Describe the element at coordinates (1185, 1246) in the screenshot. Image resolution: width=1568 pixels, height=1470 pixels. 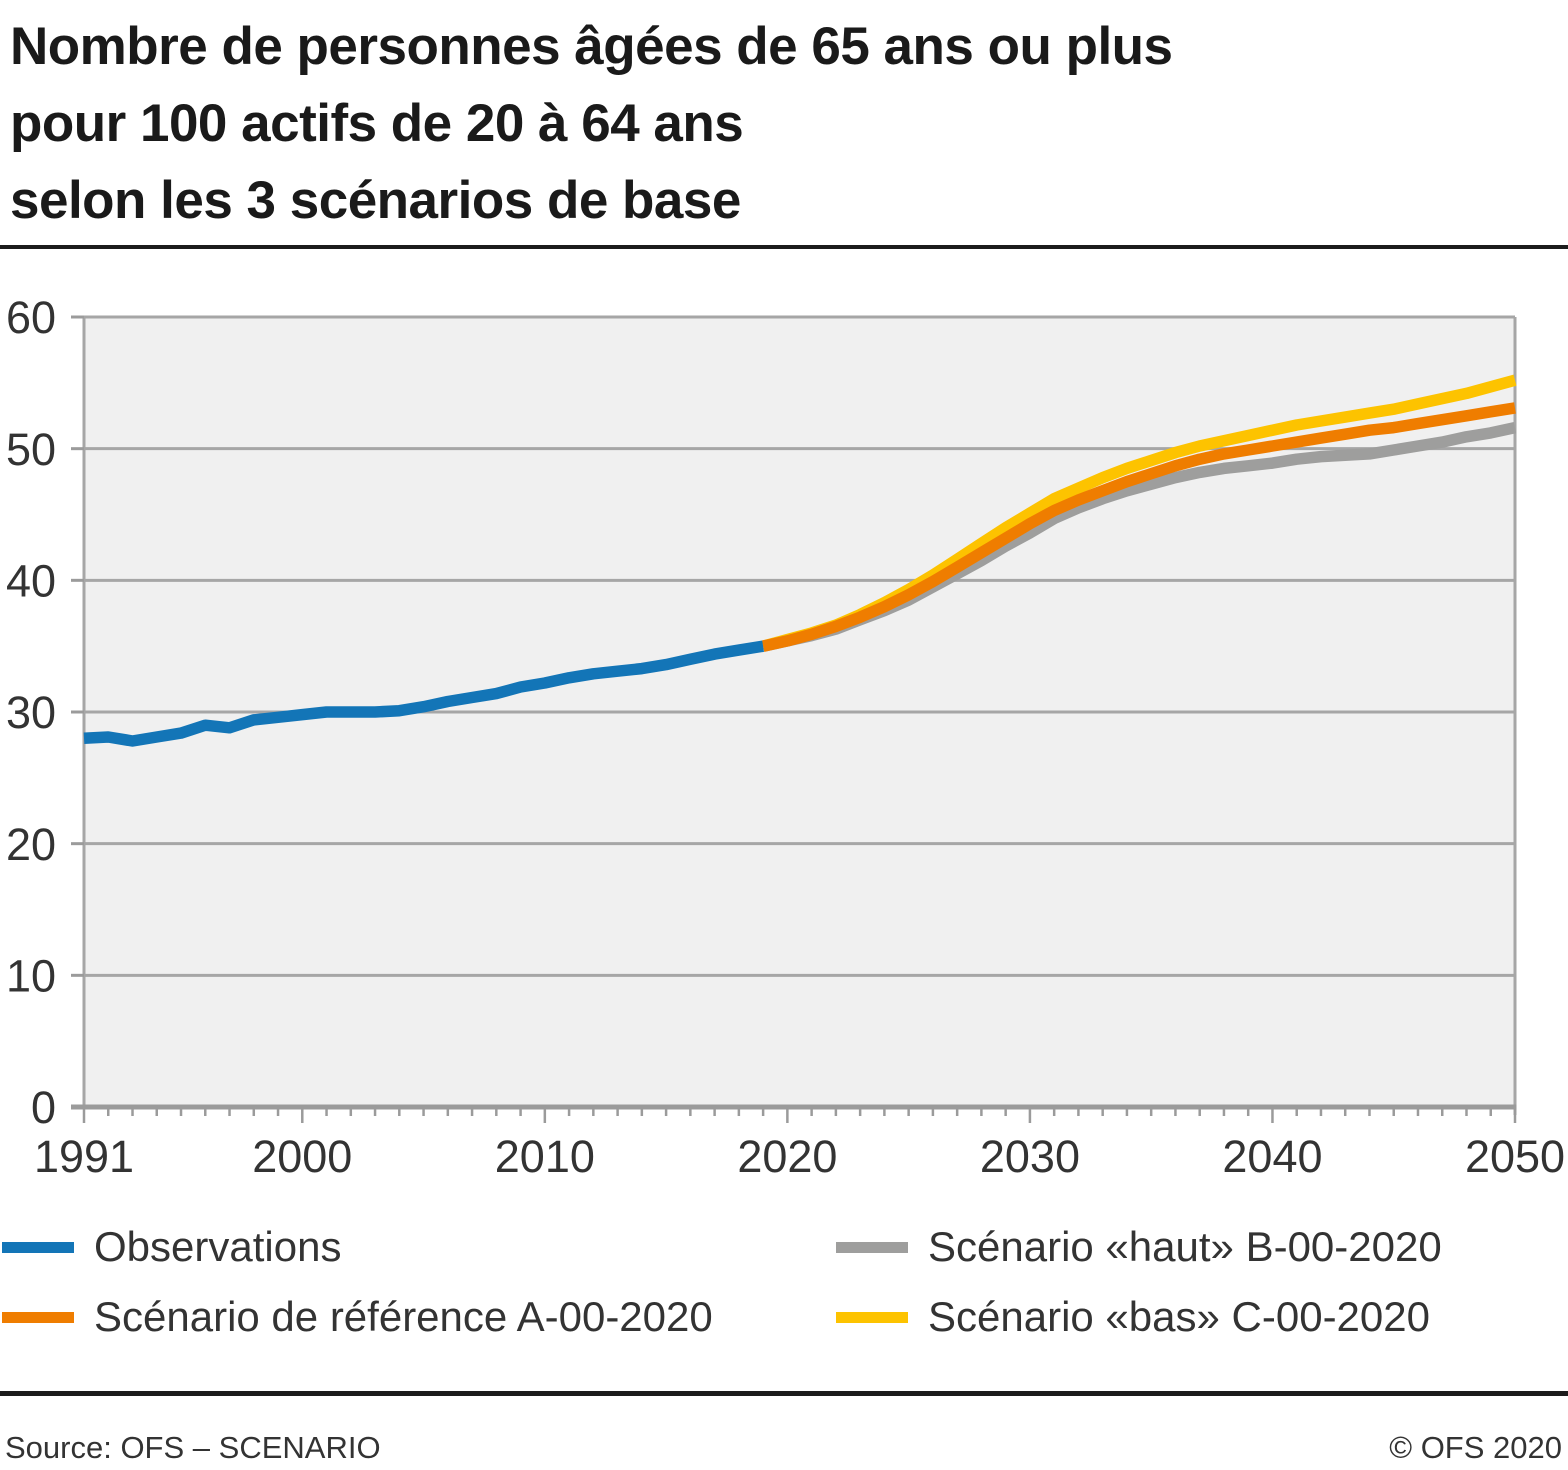
I see `legend-label-haut: Scénario «haut» B-00-2020` at that location.